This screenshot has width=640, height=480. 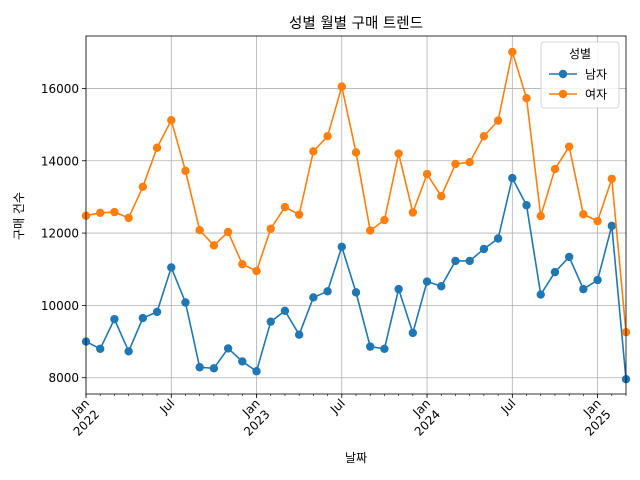 I want to click on y-axis-label: 구매 건수, so click(x=19, y=216).